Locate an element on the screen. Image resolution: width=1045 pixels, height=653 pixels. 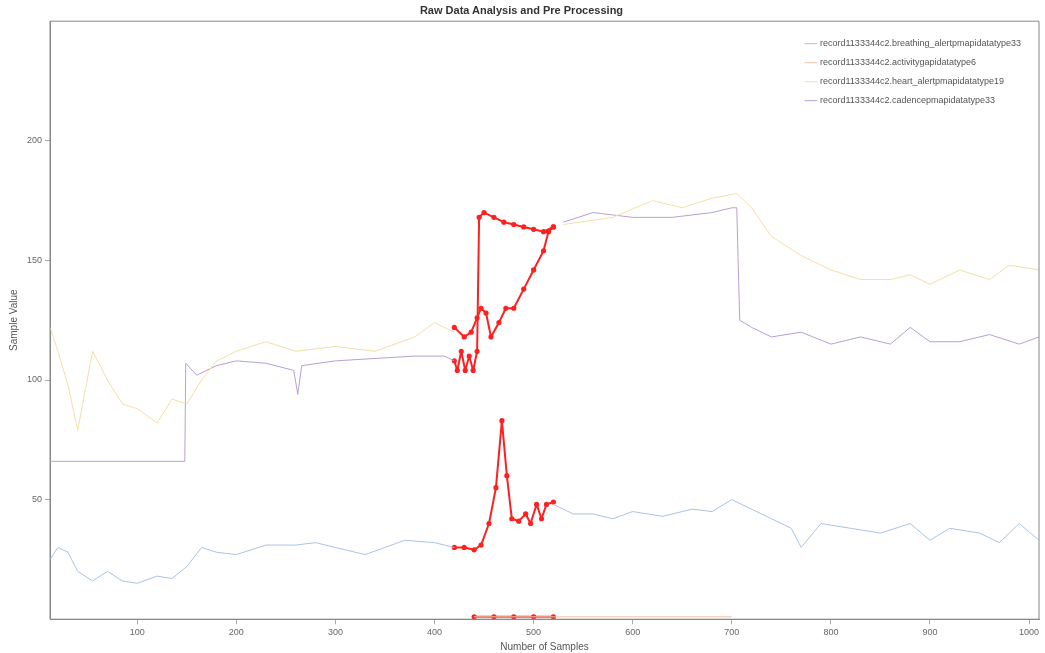
x-tick-label: 800 is located at coordinates (831, 632).